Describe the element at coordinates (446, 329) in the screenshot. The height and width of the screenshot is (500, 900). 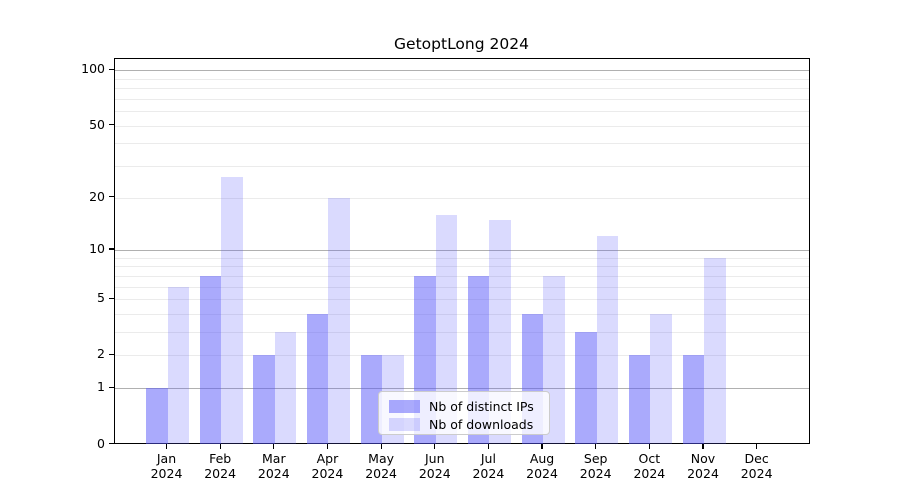
I see `bar-downloads-jun` at that location.